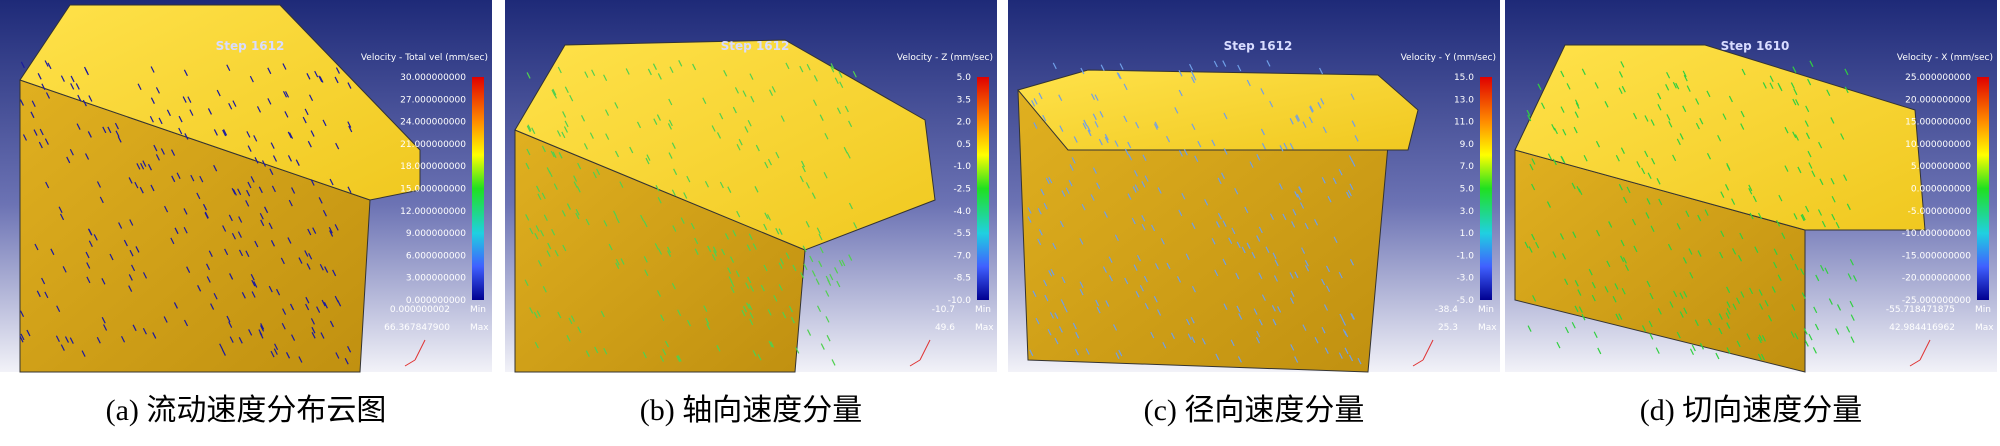  What do you see at coordinates (436, 301) in the screenshot?
I see `colorbar-tick-label: 0.000000000` at bounding box center [436, 301].